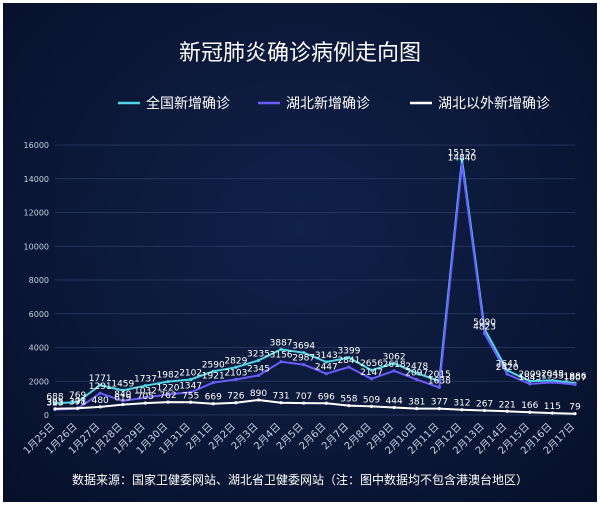 The width and height of the screenshot is (600, 505). Describe the element at coordinates (122, 395) in the screenshot. I see `data-label: 840` at that location.